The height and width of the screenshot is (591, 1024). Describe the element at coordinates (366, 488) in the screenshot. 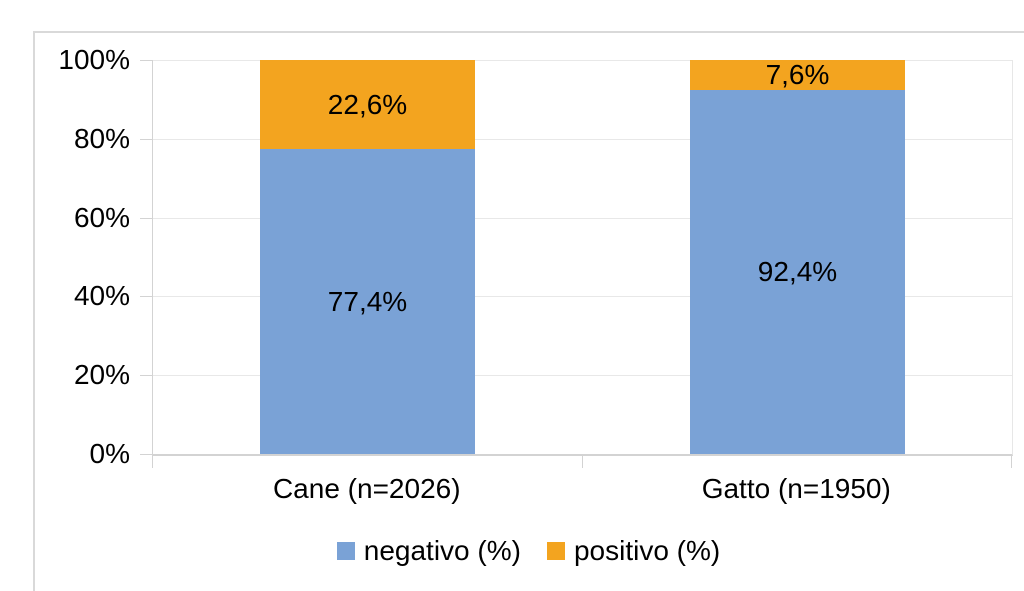

I see `category-label: Cane (n=2026)` at that location.